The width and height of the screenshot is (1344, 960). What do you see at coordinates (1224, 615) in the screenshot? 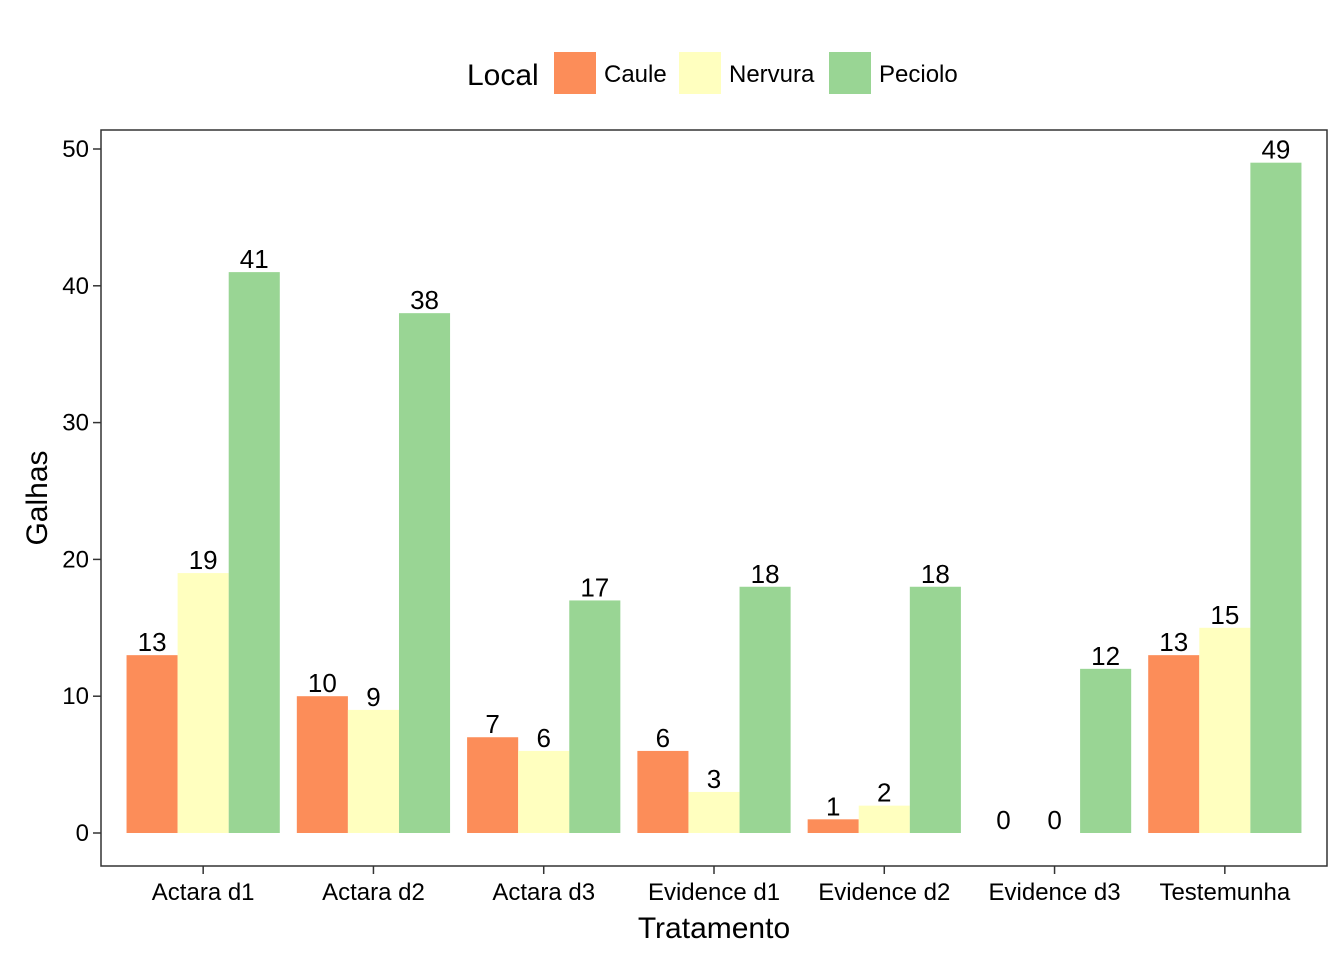
I see `data-label: 15` at bounding box center [1224, 615].